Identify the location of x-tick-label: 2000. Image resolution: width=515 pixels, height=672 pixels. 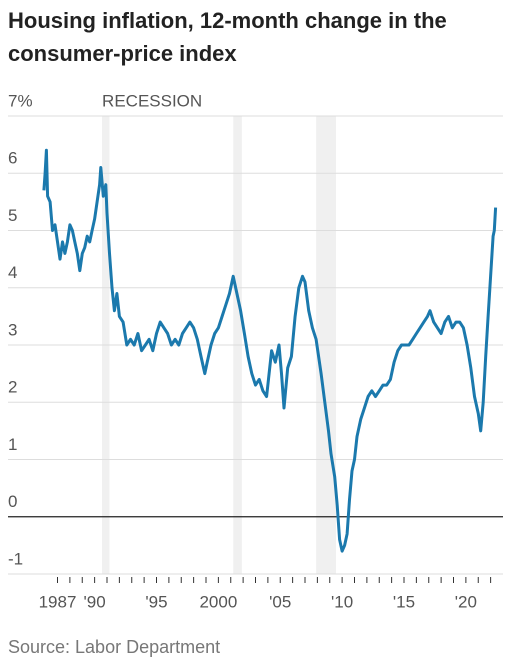
(218, 601).